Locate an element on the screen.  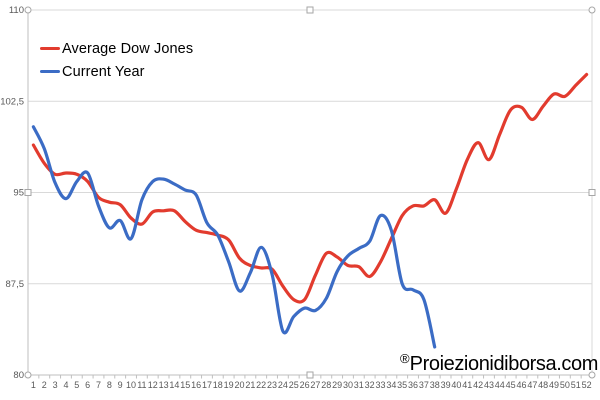
x-tick-label: 17 is located at coordinates (207, 385).